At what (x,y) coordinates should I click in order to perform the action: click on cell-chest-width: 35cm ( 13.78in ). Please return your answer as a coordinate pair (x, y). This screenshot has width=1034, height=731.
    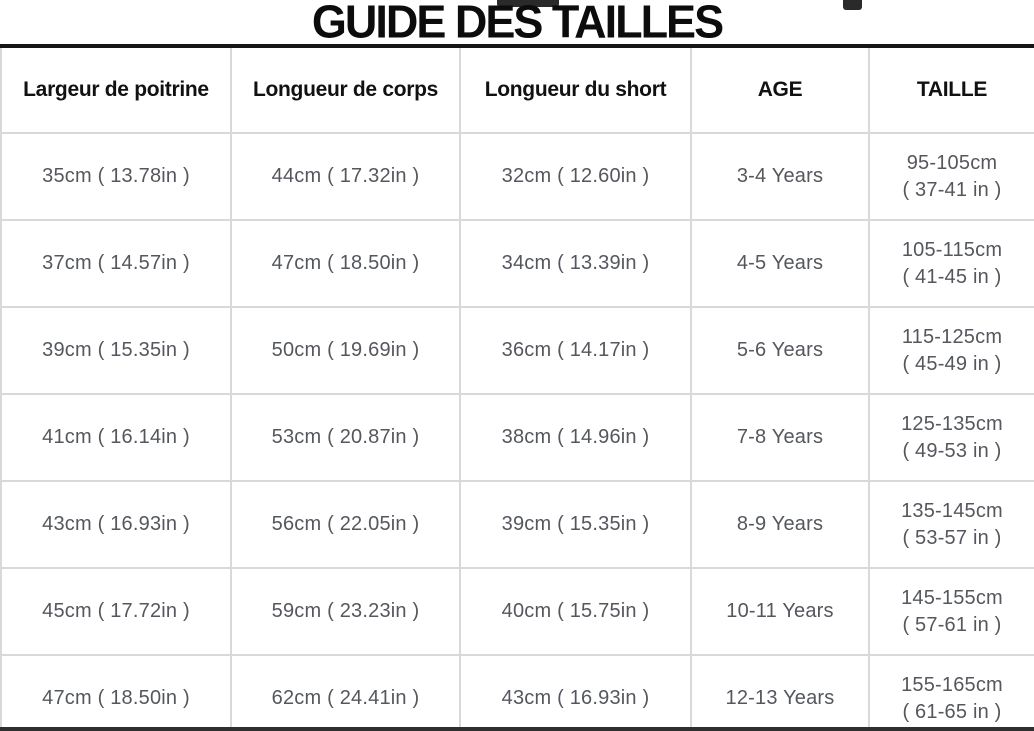
    Looking at the image, I should click on (116, 176).